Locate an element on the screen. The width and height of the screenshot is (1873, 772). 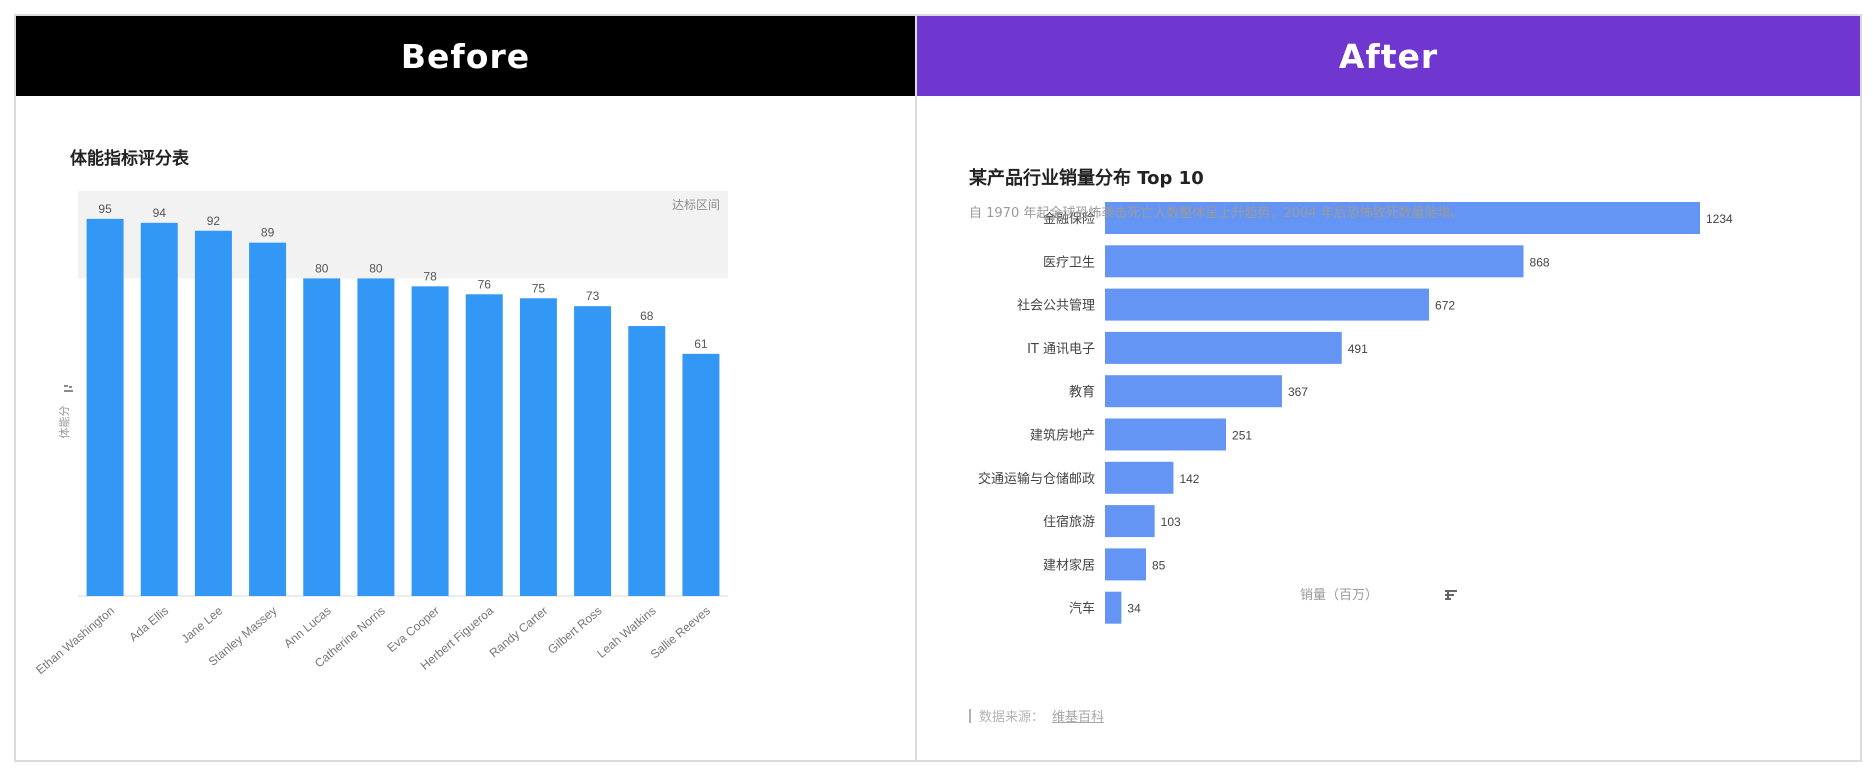
source-label: 数据来源： is located at coordinates (1012, 717).